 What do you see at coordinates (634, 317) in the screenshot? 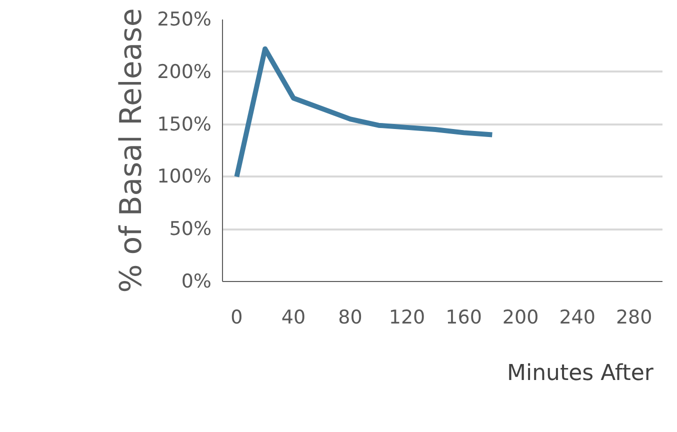
I see `x-tick-label: 280` at bounding box center [634, 317].